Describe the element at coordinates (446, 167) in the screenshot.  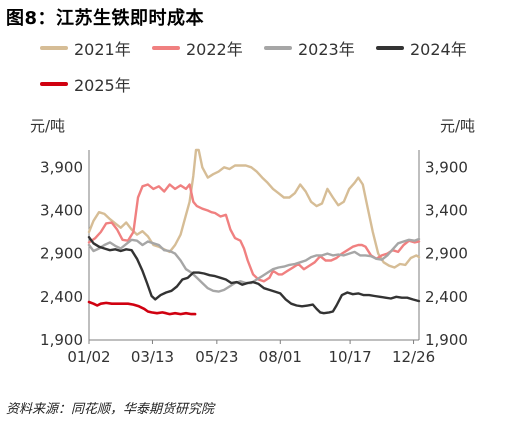
I see `y-tick-label-right: 3,900` at that location.